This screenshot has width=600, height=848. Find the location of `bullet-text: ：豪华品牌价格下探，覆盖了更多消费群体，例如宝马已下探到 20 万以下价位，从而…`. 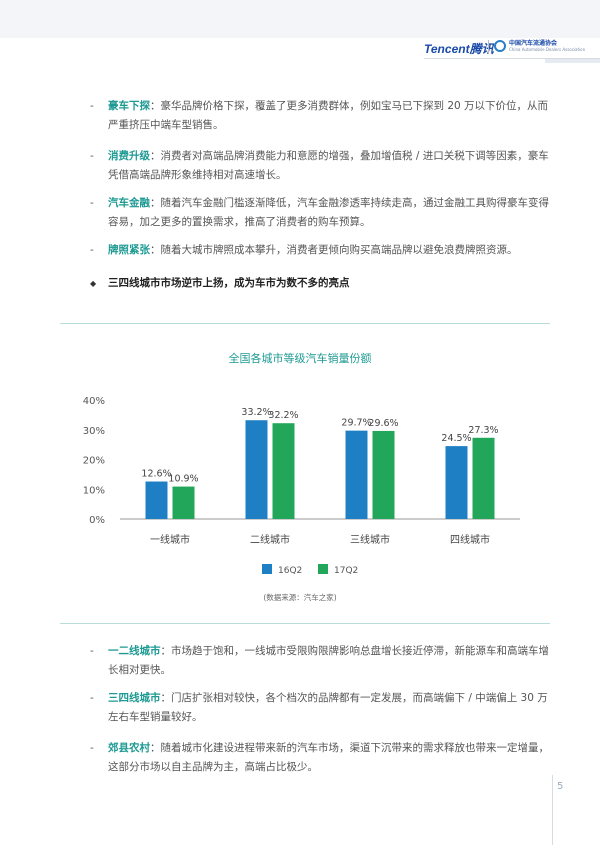

bullet-text: ：豪华品牌价格下探，覆盖了更多消费群体，例如宝马已下探到 20 万以下价位，从而… is located at coordinates (328, 115).